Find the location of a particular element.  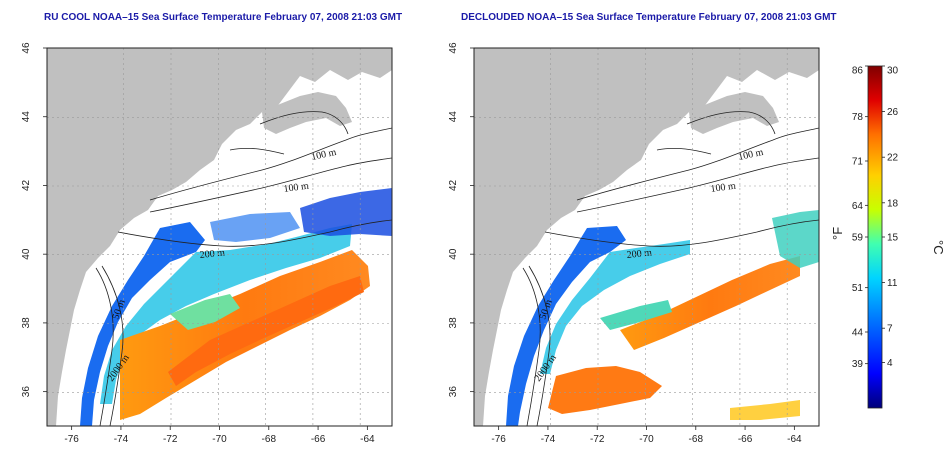

right-lat-axis: 36 38 40 42 44 46 is located at coordinates (461, 219).